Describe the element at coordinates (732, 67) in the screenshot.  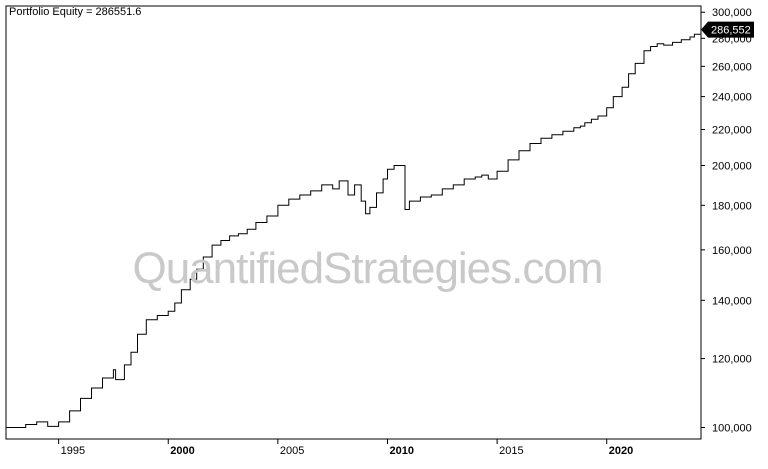
I see `y-tick-label: 260,000` at that location.